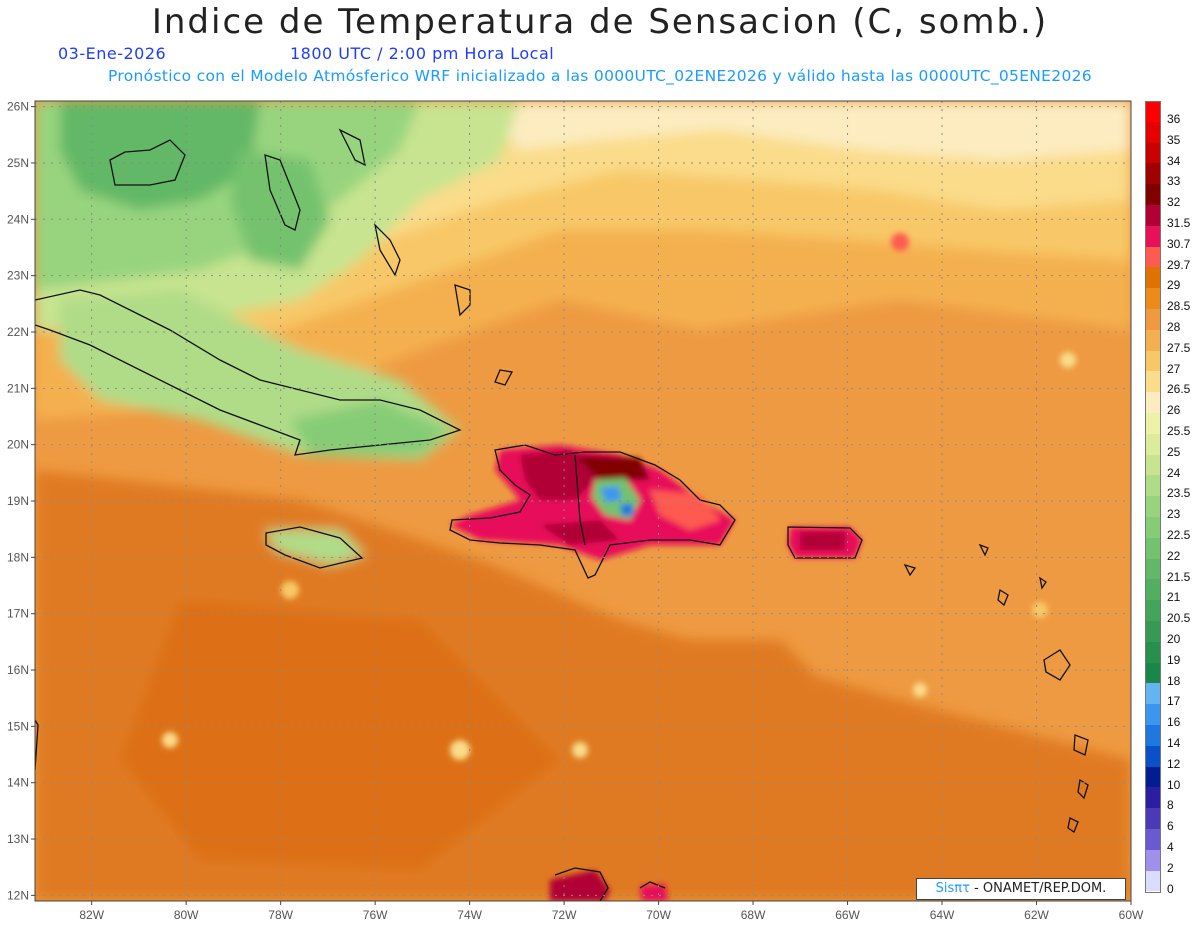 The height and width of the screenshot is (927, 1200). Describe the element at coordinates (18, 219) in the screenshot. I see `lat-tick-label: 24N` at that location.